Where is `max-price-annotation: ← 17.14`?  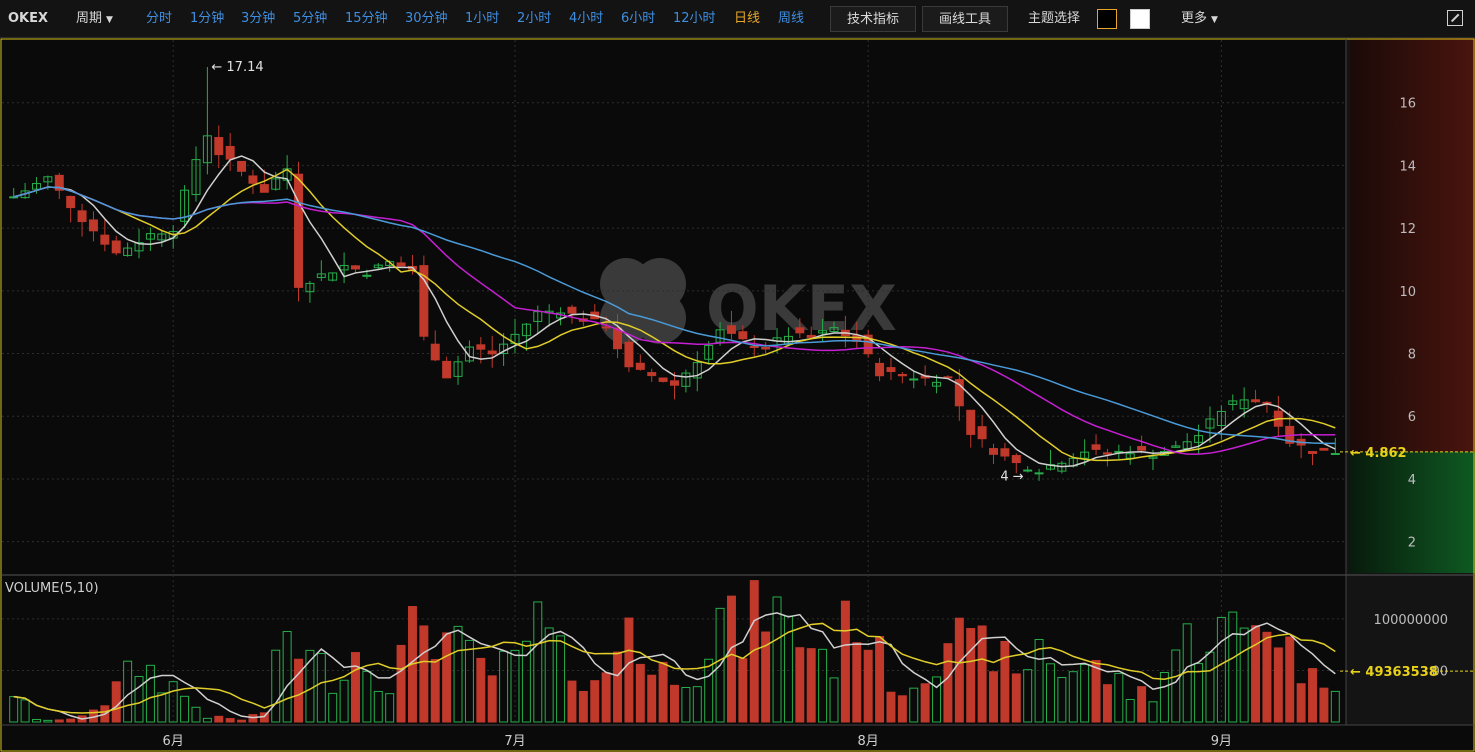
max-price-annotation: ← 17.14 is located at coordinates (237, 67).